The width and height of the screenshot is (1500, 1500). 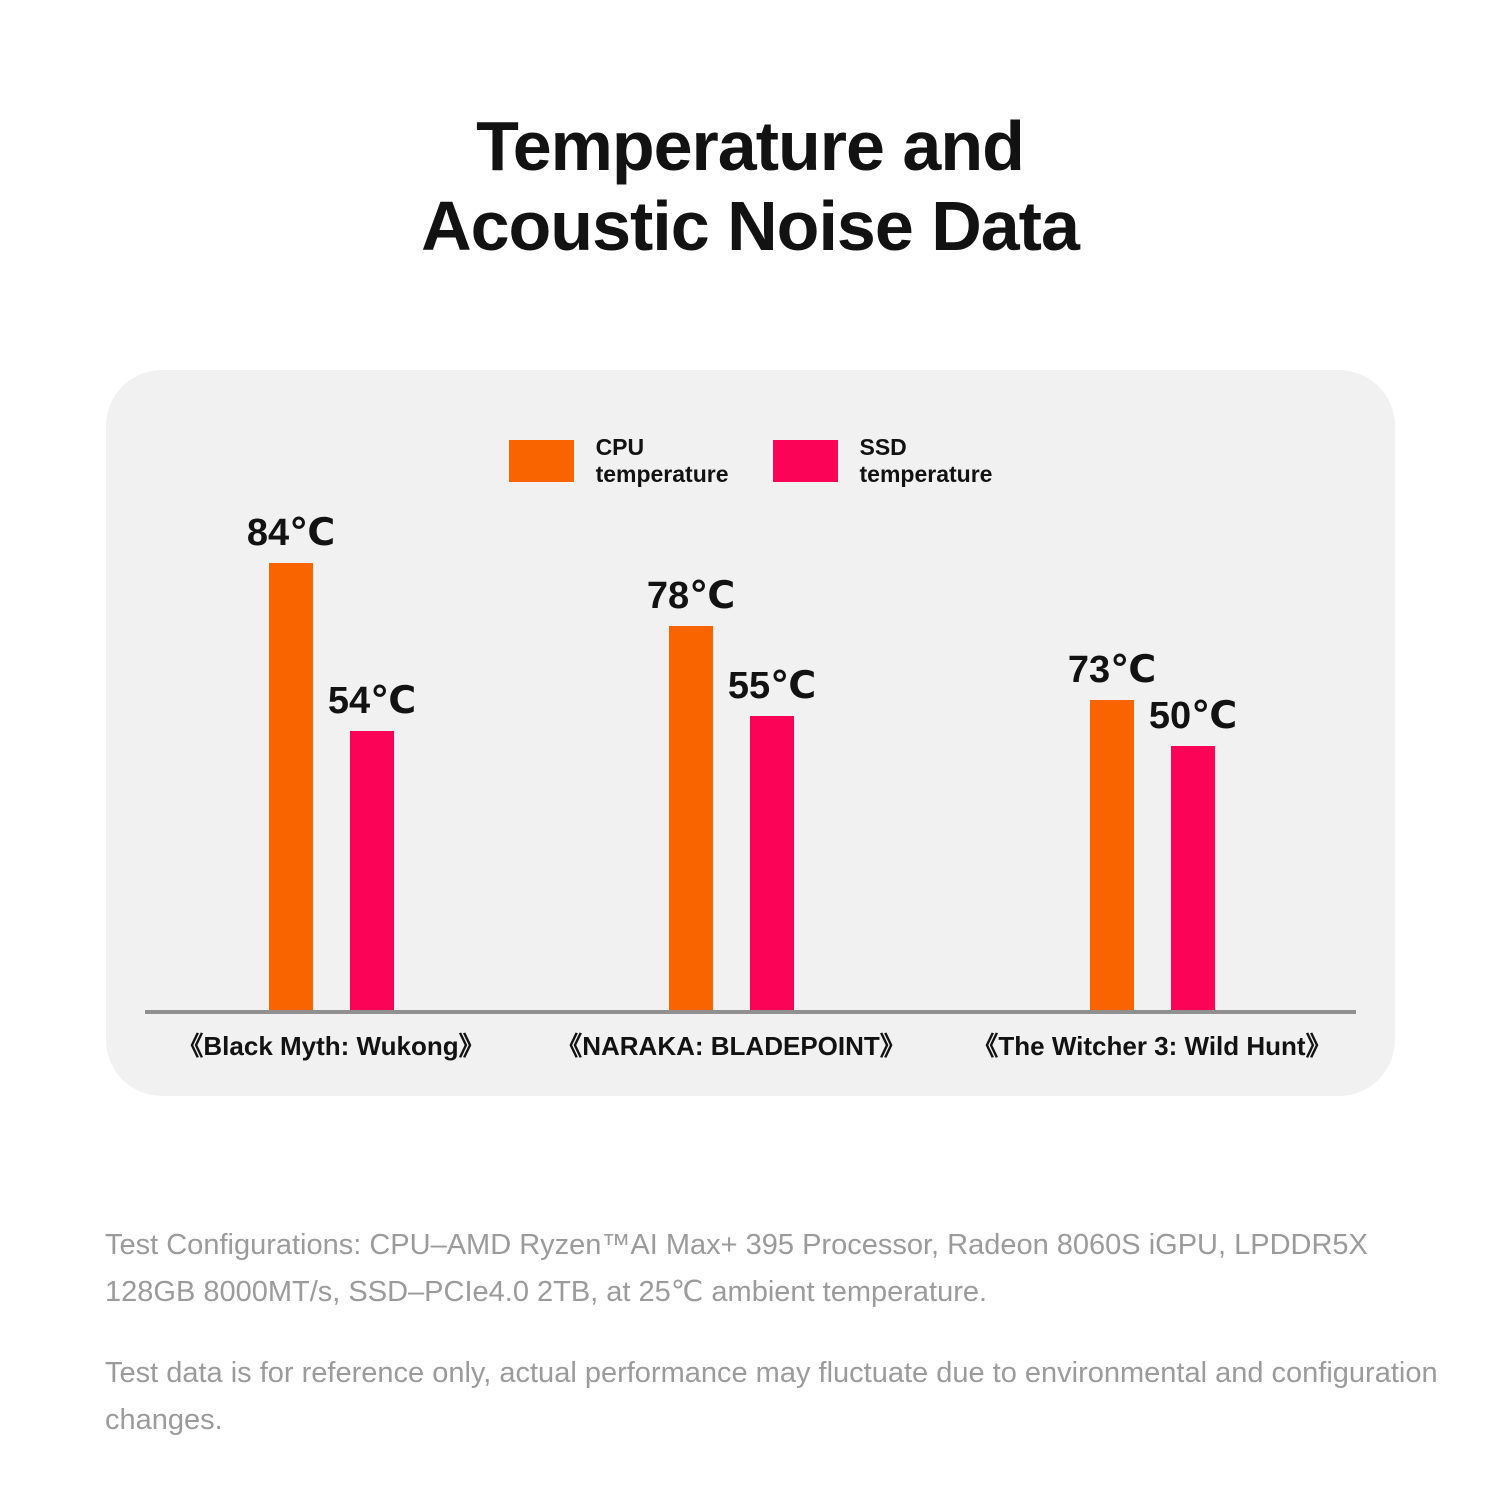 I want to click on bar-group: 73℃ 50℃ 《The Witcher 3: Wild Hunt》, so click(x=1151, y=715).